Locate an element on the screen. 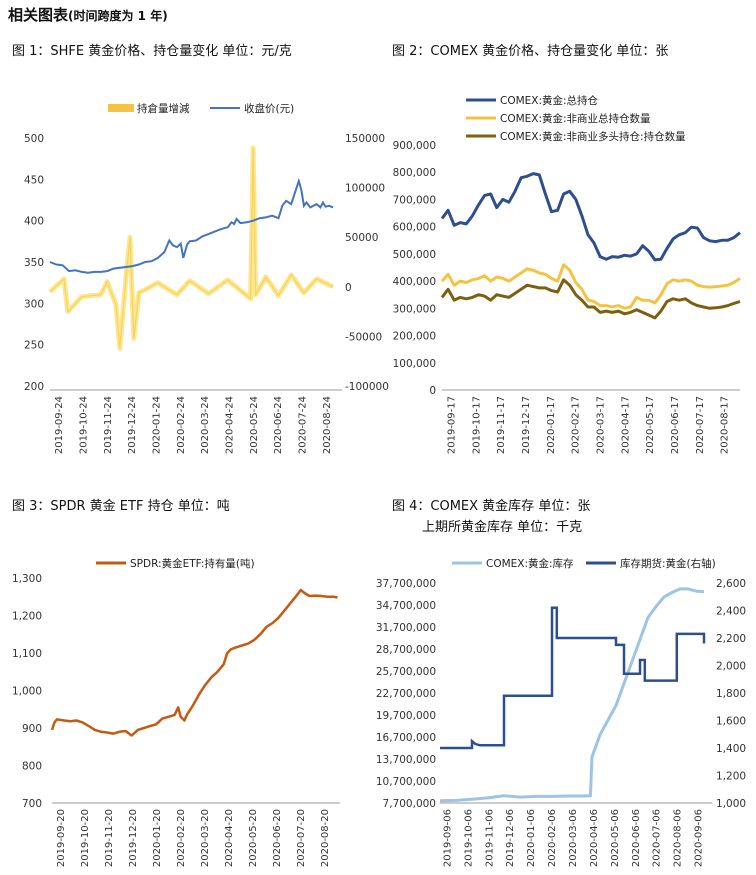 This screenshot has width=756, height=875. x-tick-label: 2020-04-06 is located at coordinates (594, 838).